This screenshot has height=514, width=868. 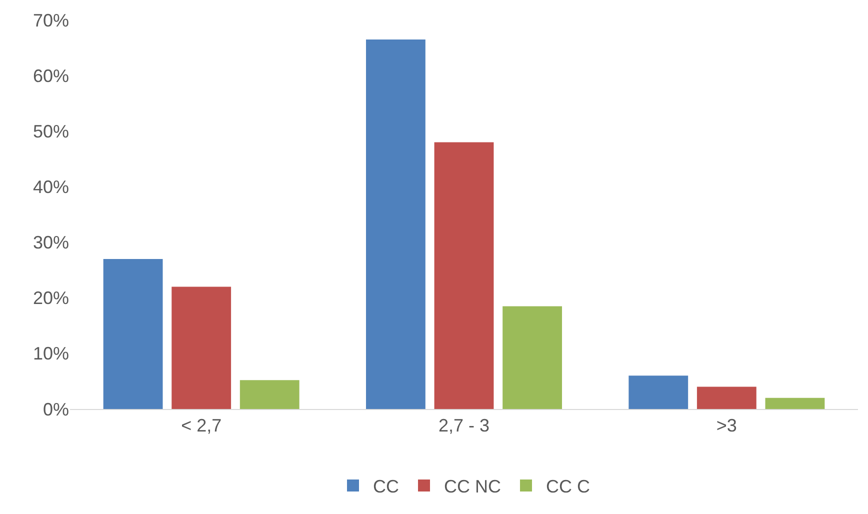 I want to click on y-tick-label: 60%, so click(x=50, y=76).